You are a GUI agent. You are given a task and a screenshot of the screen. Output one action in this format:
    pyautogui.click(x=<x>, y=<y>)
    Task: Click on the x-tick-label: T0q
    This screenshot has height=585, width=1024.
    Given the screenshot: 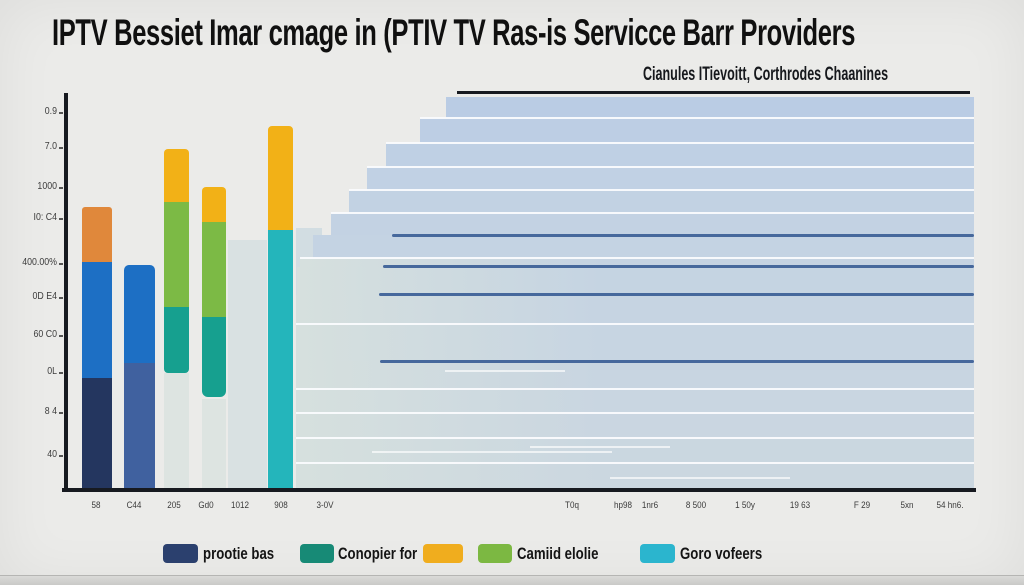 What is the action you would take?
    pyautogui.click(x=572, y=505)
    